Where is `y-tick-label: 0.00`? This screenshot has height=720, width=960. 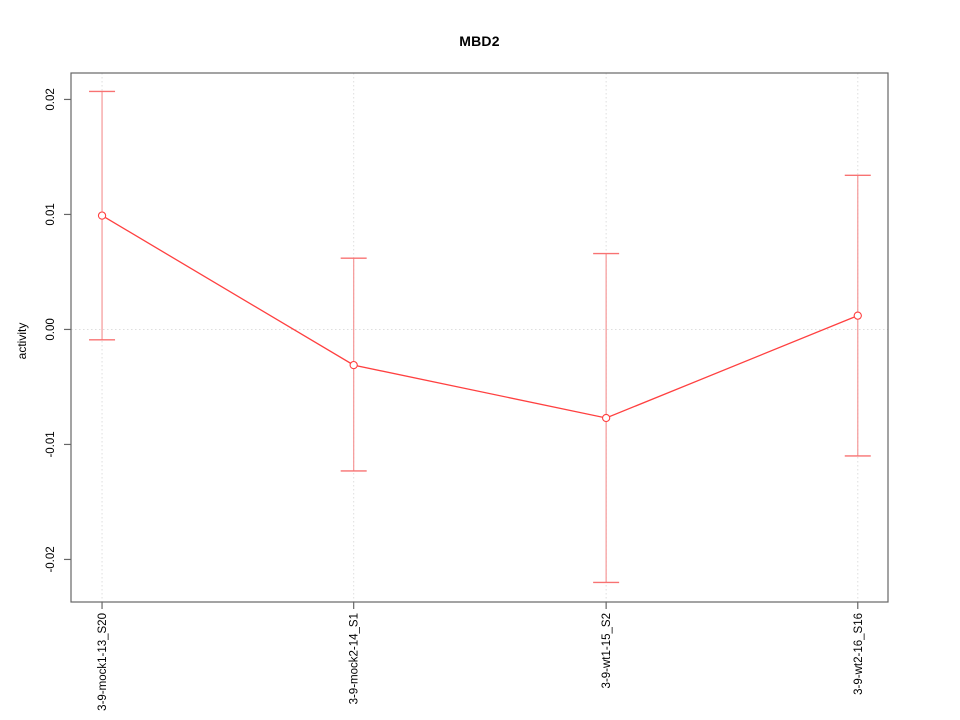
y-tick-label: 0.00 is located at coordinates (51, 329).